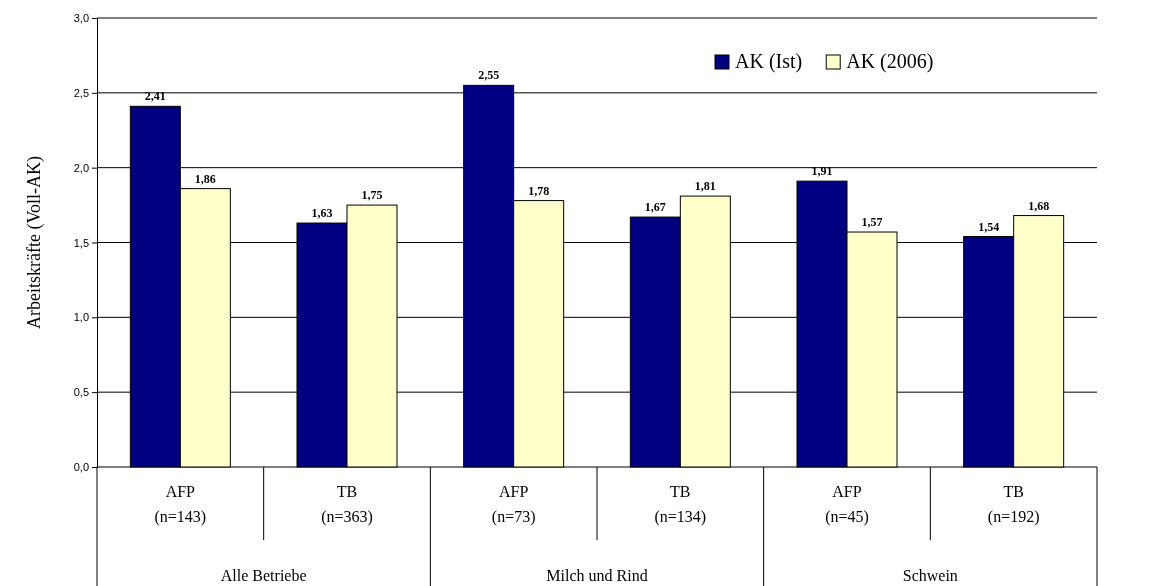 Image resolution: width=1155 pixels, height=586 pixels. What do you see at coordinates (847, 504) in the screenshot?
I see `x-tick-label: AFP (n=45)` at bounding box center [847, 504].